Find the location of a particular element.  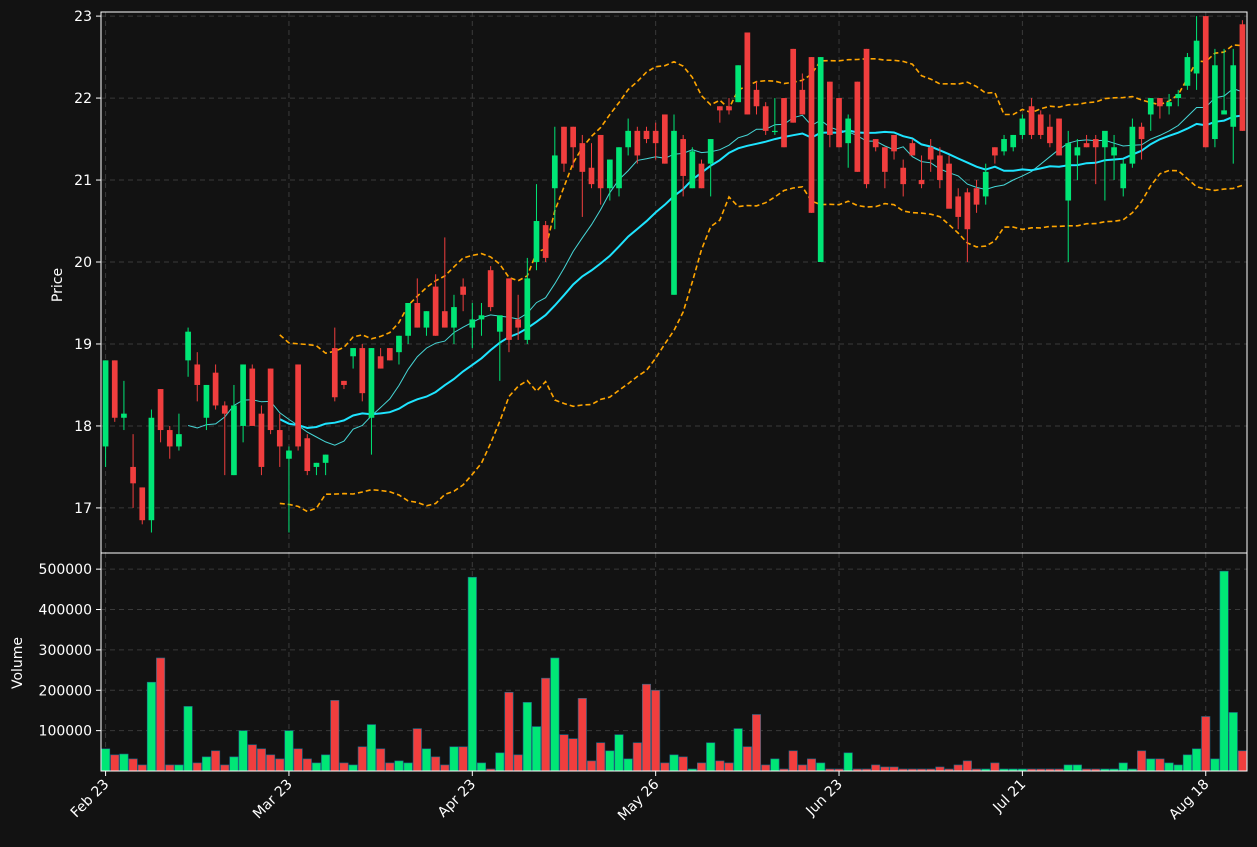

price-tick-label: 23 is located at coordinates (83, 17).